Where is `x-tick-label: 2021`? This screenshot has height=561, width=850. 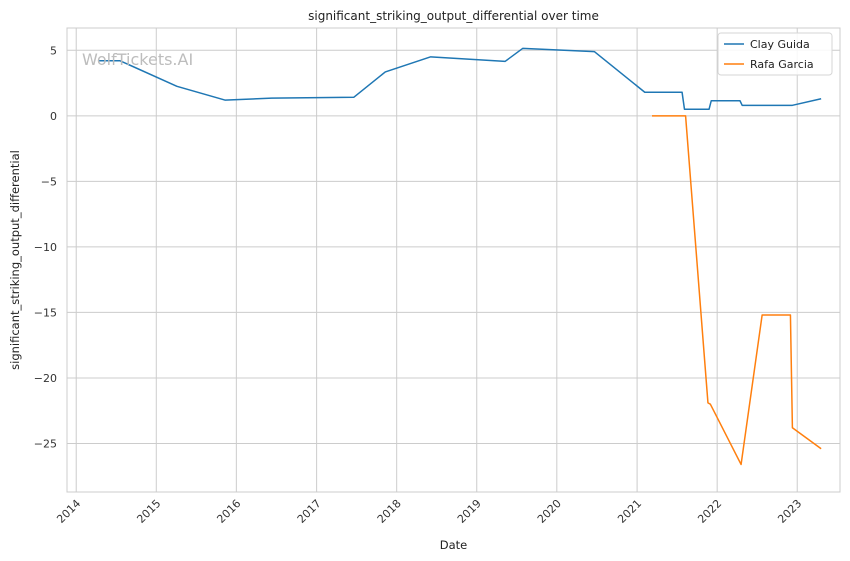
x-tick-label: 2021 is located at coordinates (629, 511).